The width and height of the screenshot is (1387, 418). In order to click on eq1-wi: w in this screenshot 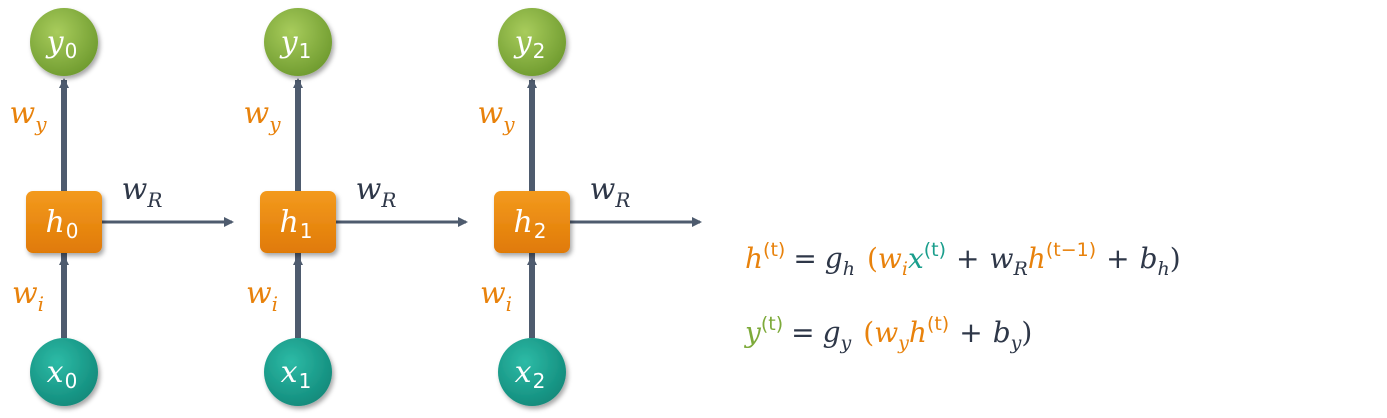, I will do `click(890, 258)`.